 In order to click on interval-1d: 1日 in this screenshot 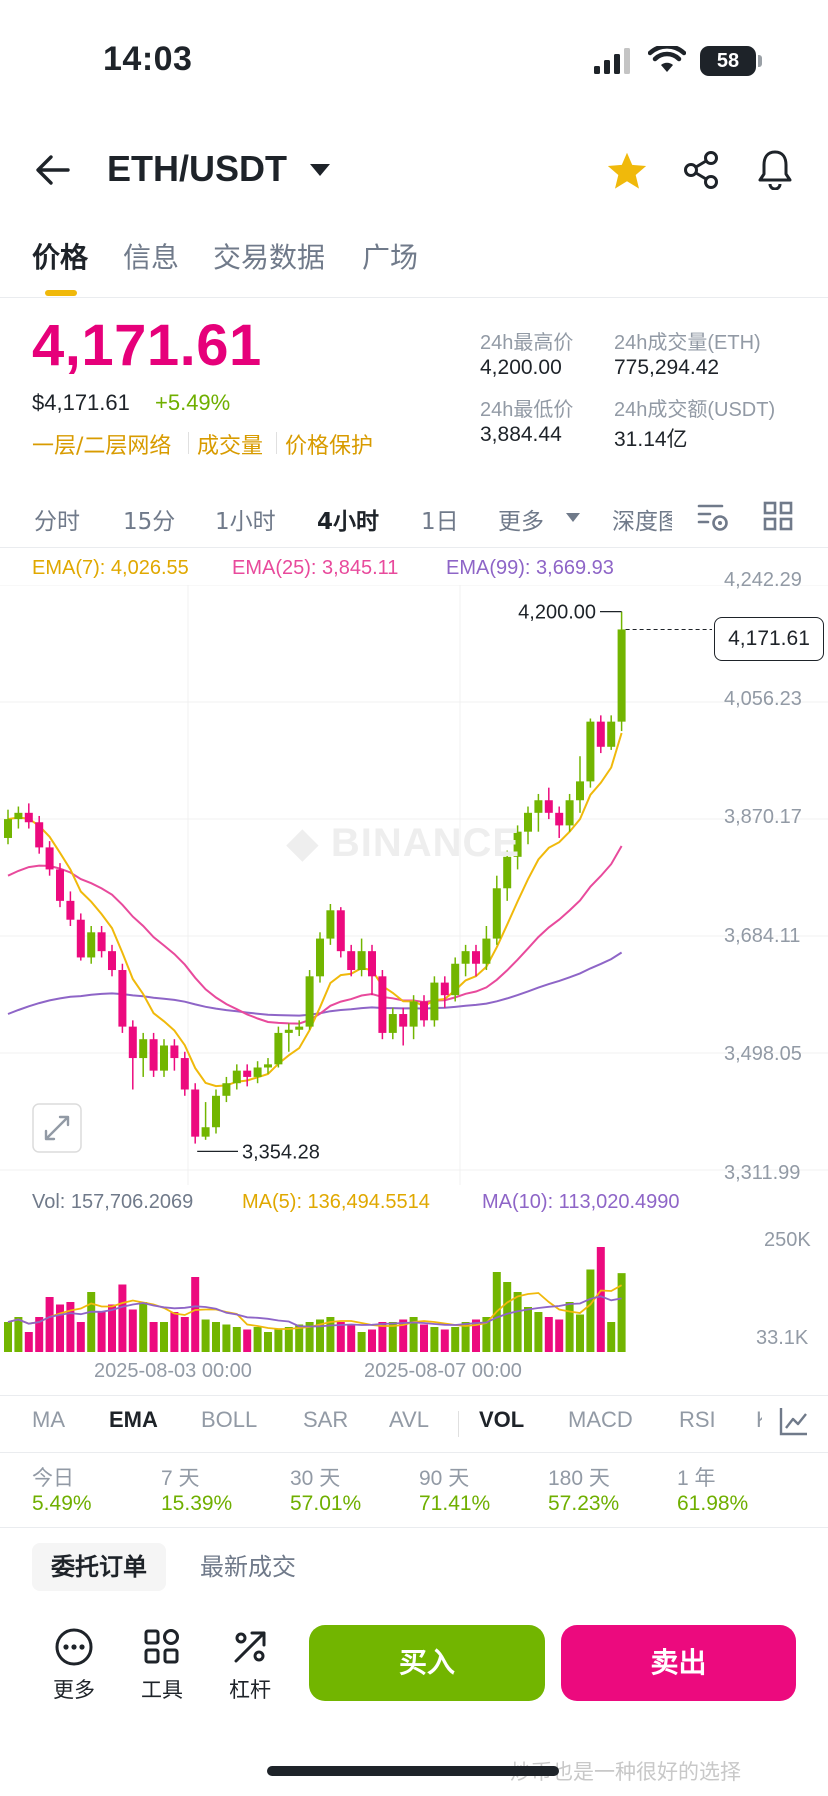, I will do `click(440, 522)`.